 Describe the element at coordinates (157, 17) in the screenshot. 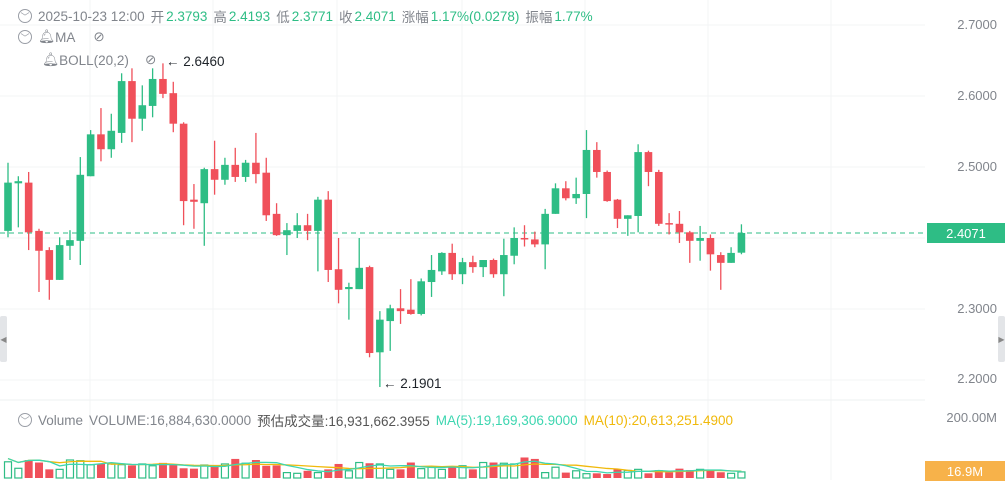

I see `open-label: 开` at that location.